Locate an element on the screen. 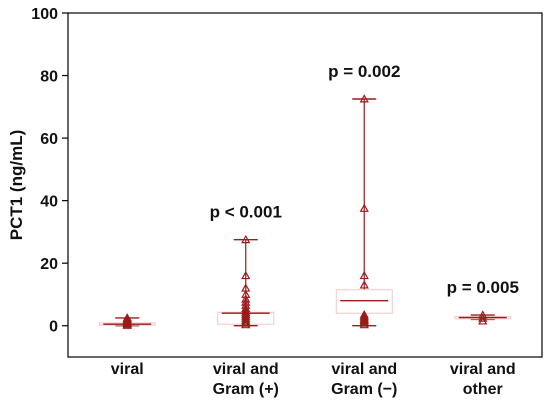 The width and height of the screenshot is (550, 405). x-category-label: Gram (+) is located at coordinates (246, 389).